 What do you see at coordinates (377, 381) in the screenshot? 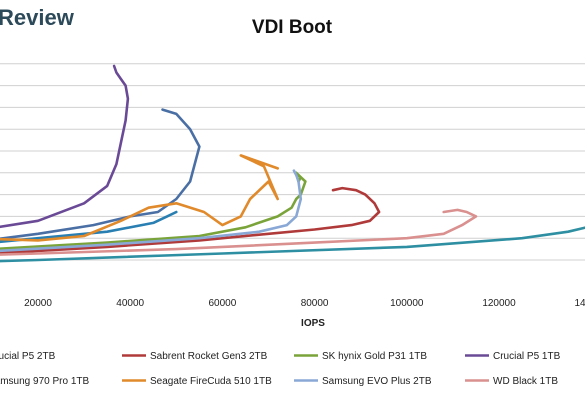
I see `legend-label: Samsung EVO Plus 2TB` at bounding box center [377, 381].